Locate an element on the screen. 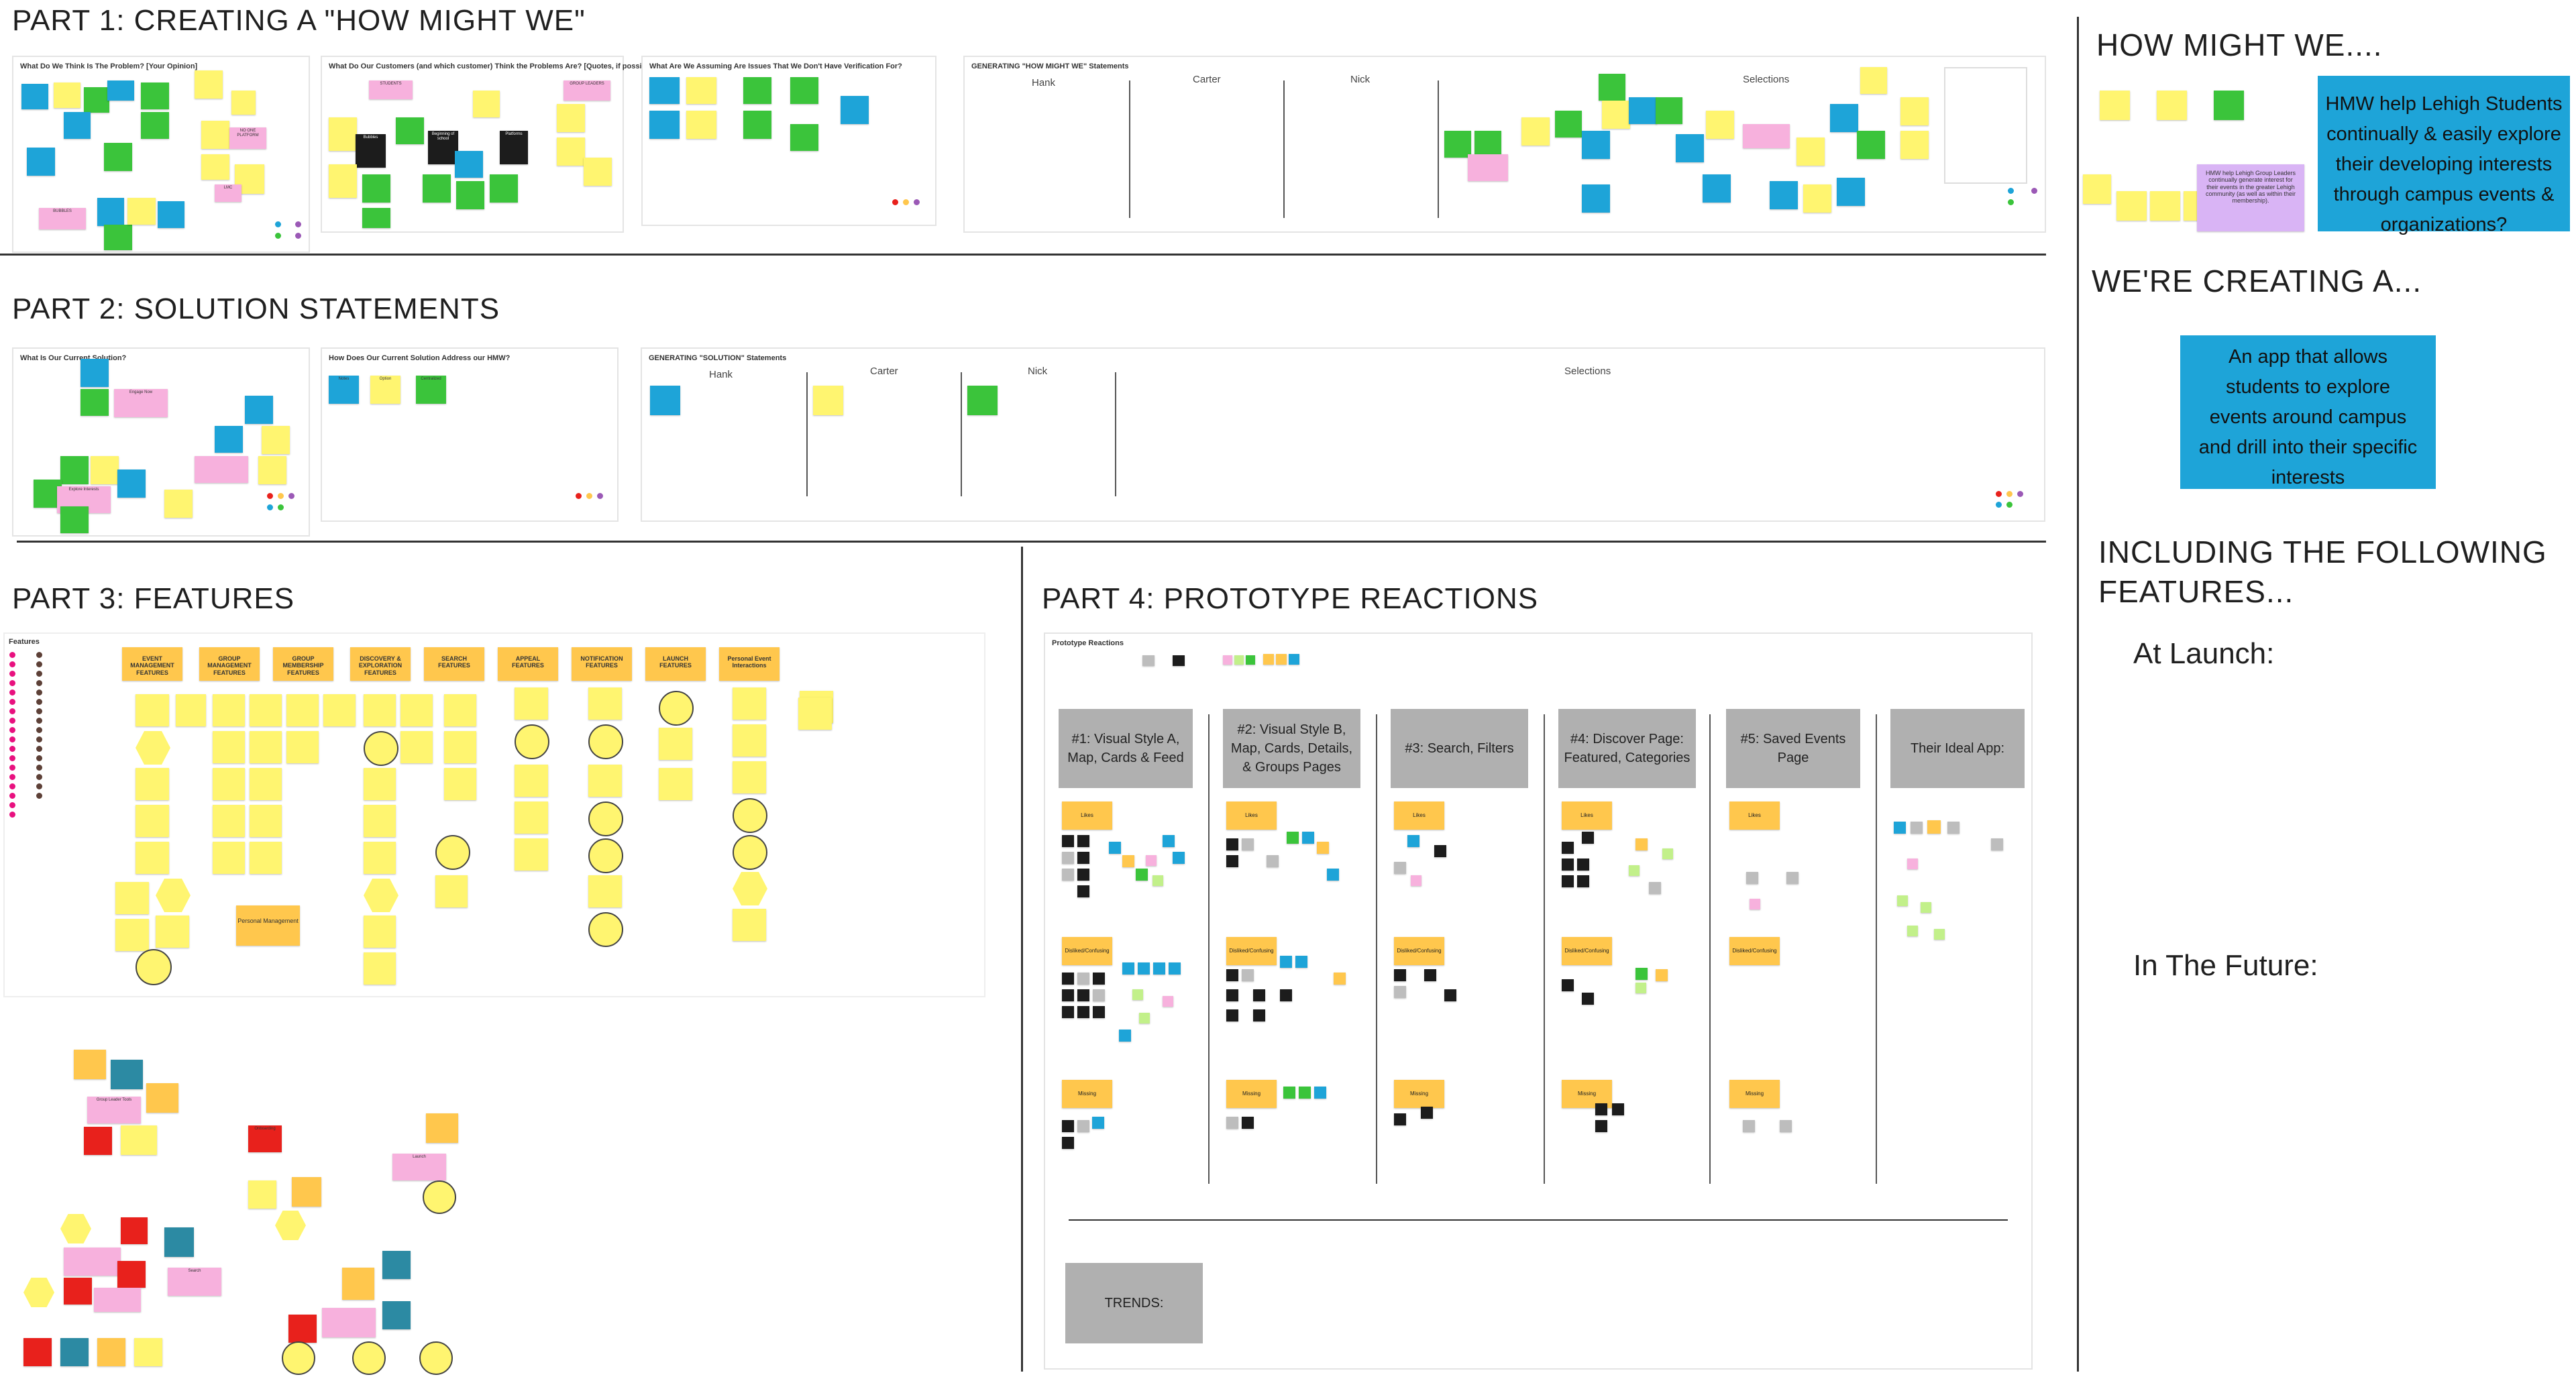  feature-category: APPEAL FEATURES is located at coordinates (528, 664).